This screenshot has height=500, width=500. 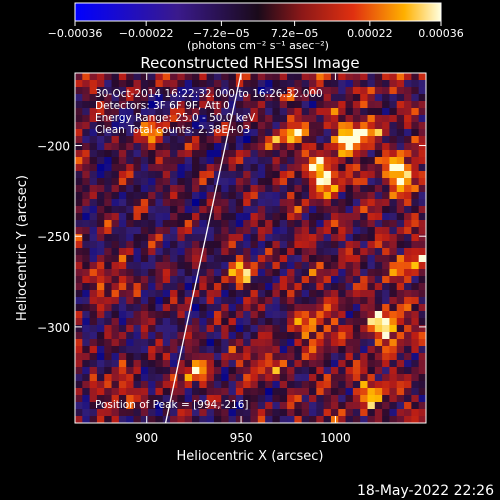 What do you see at coordinates (221, 33) in the screenshot?
I see `colorbar-tick-label: −7.2e−05` at bounding box center [221, 33].